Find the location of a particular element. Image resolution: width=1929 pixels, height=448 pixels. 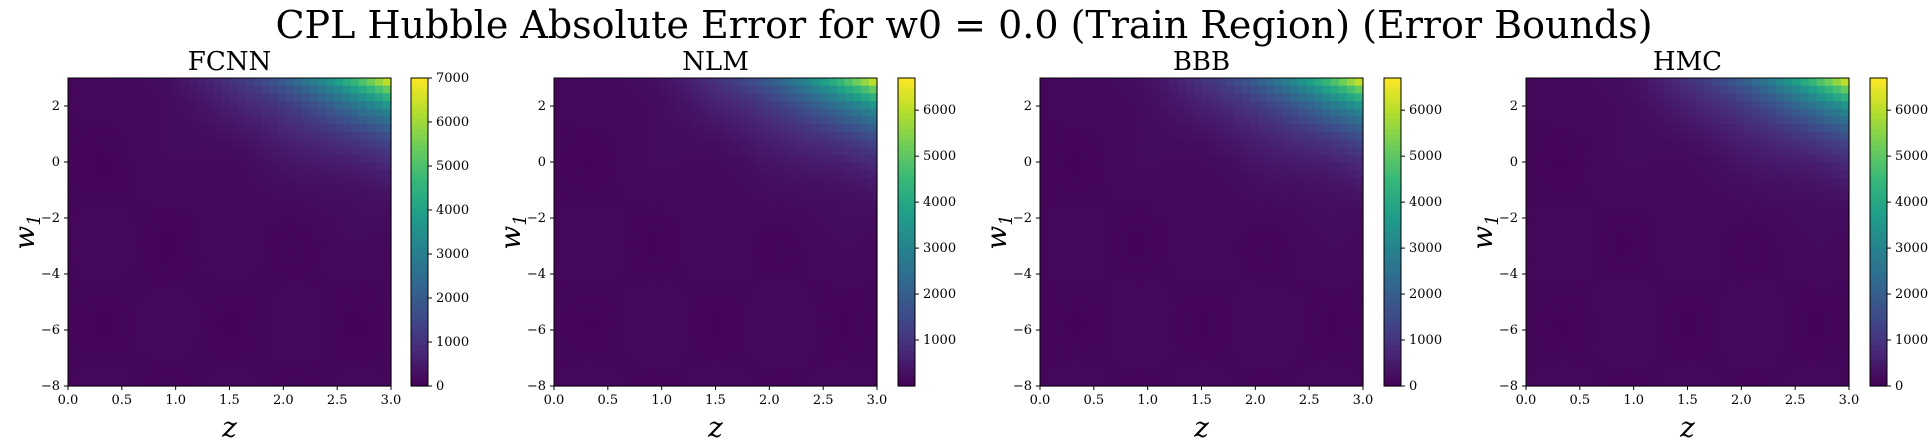

y-tick-label: −2 is located at coordinates (50, 218).